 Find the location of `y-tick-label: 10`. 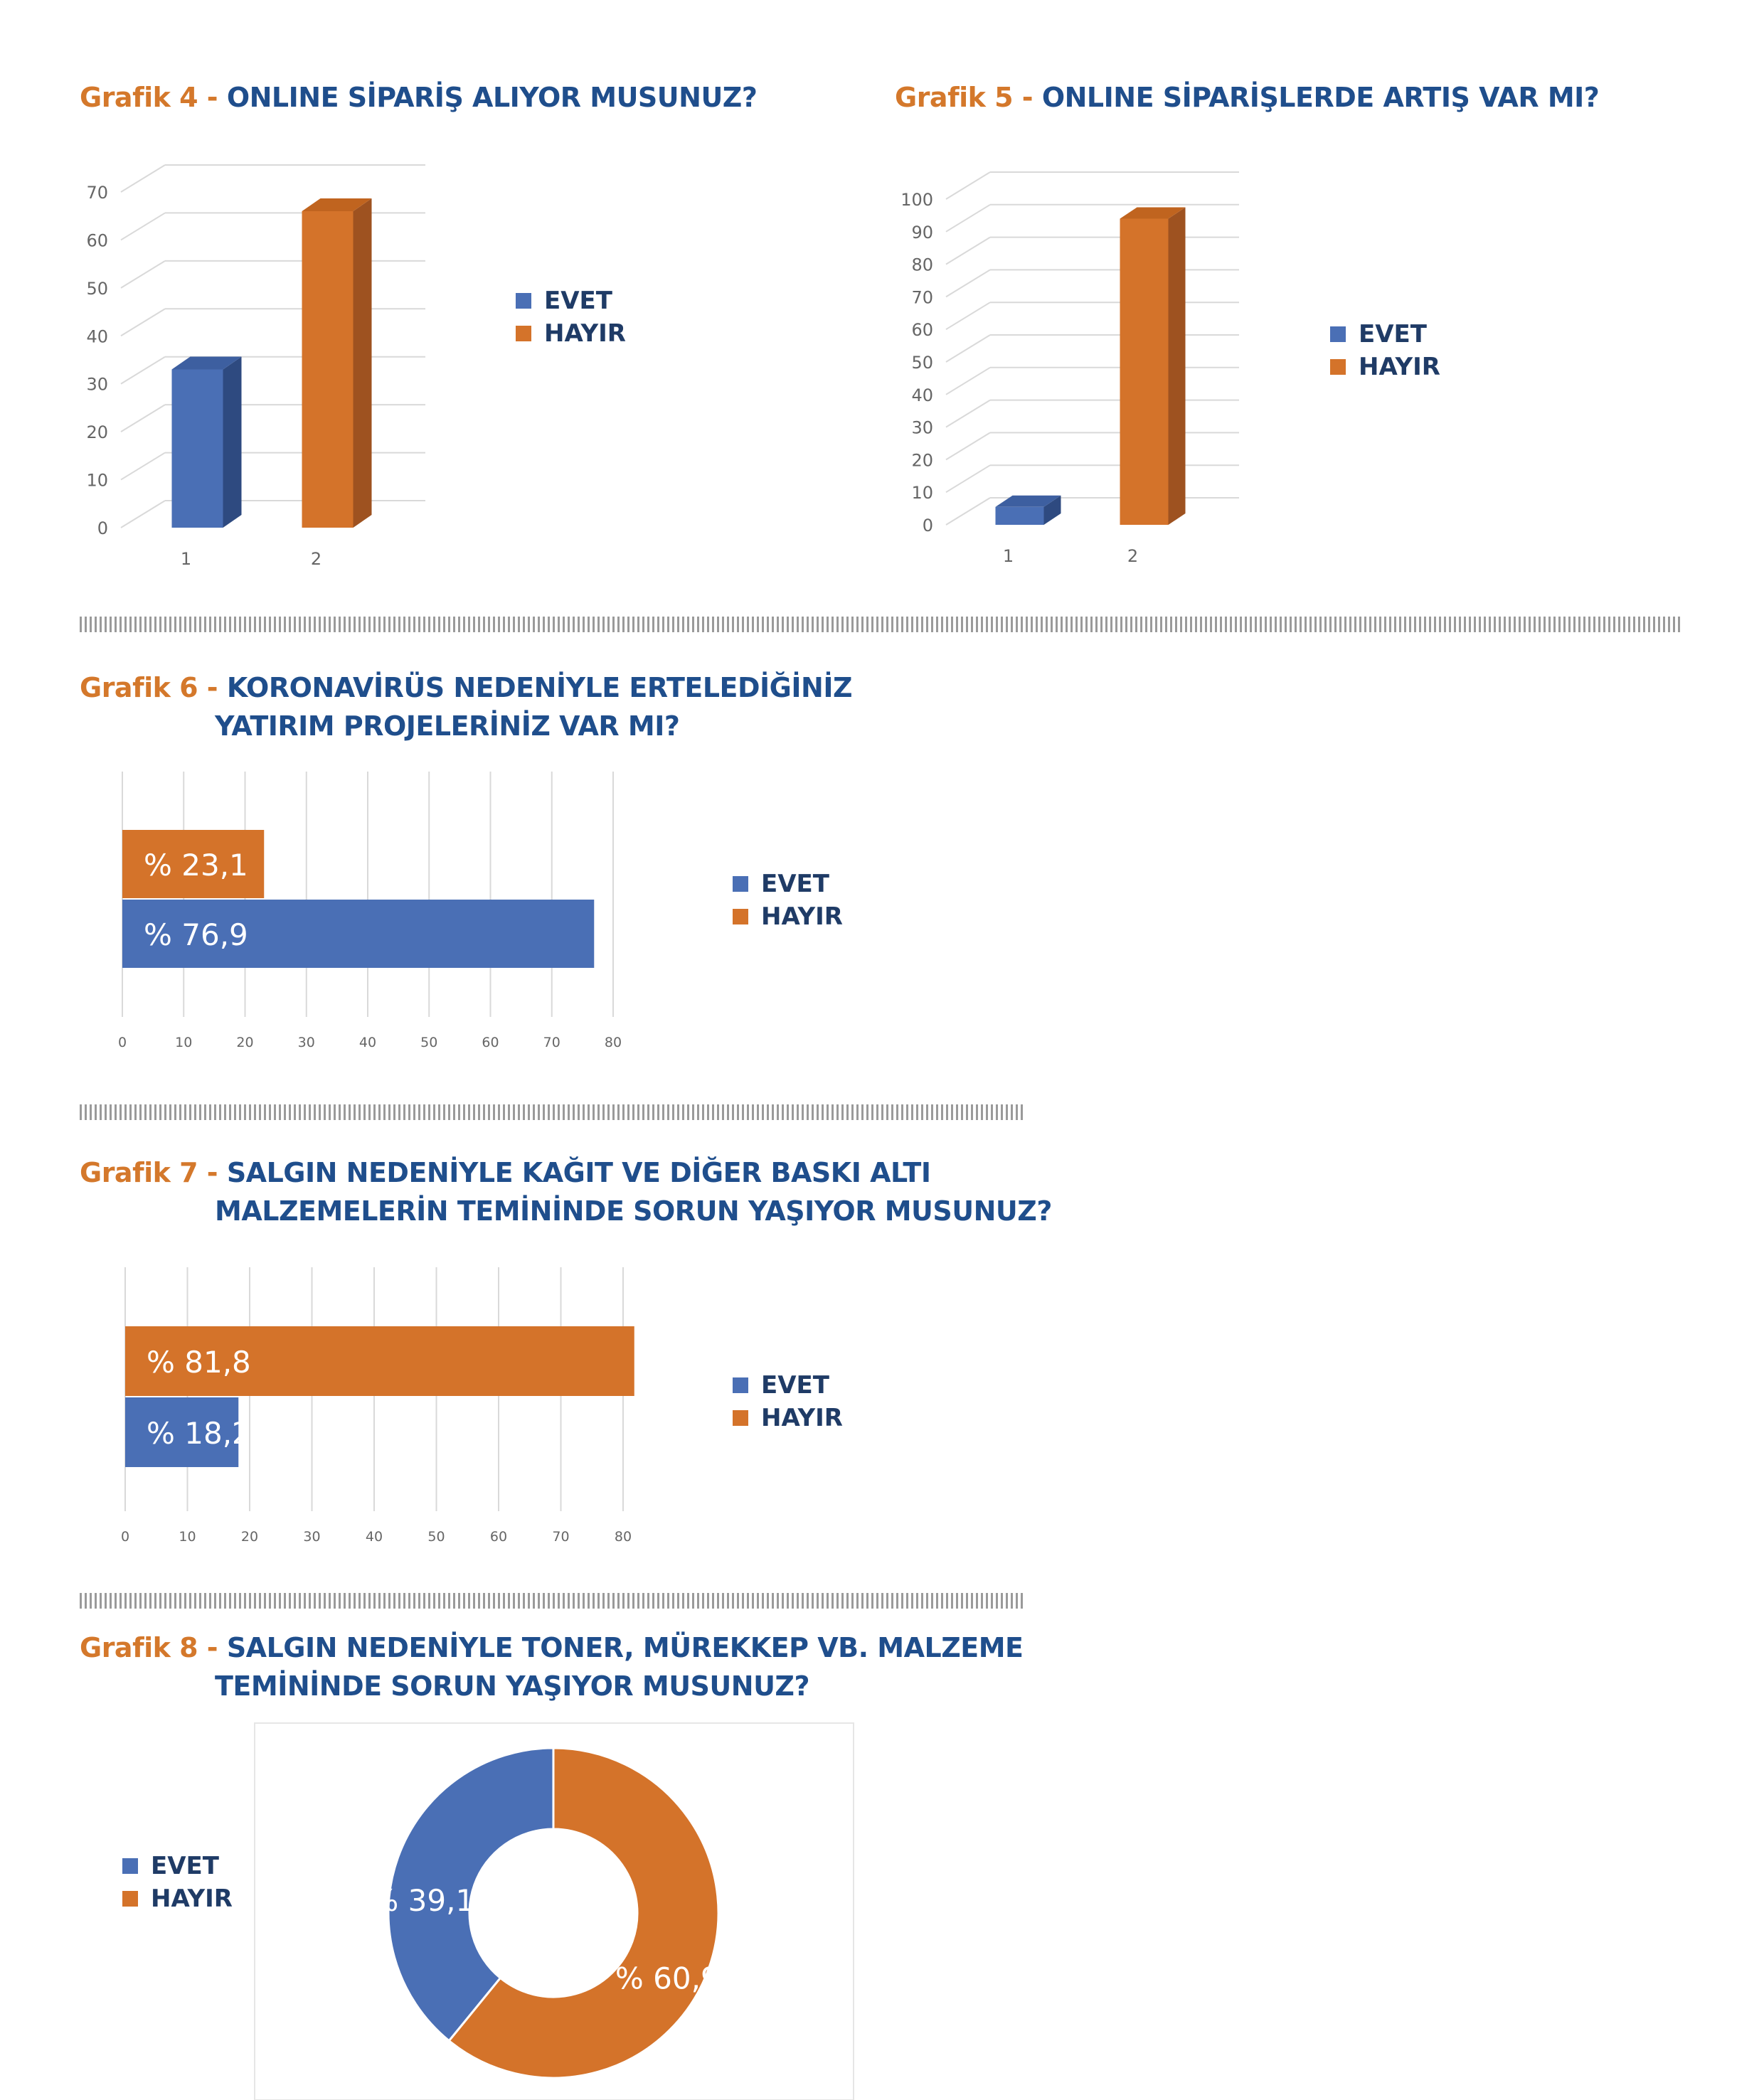

y-tick-label: 10 is located at coordinates (97, 481).